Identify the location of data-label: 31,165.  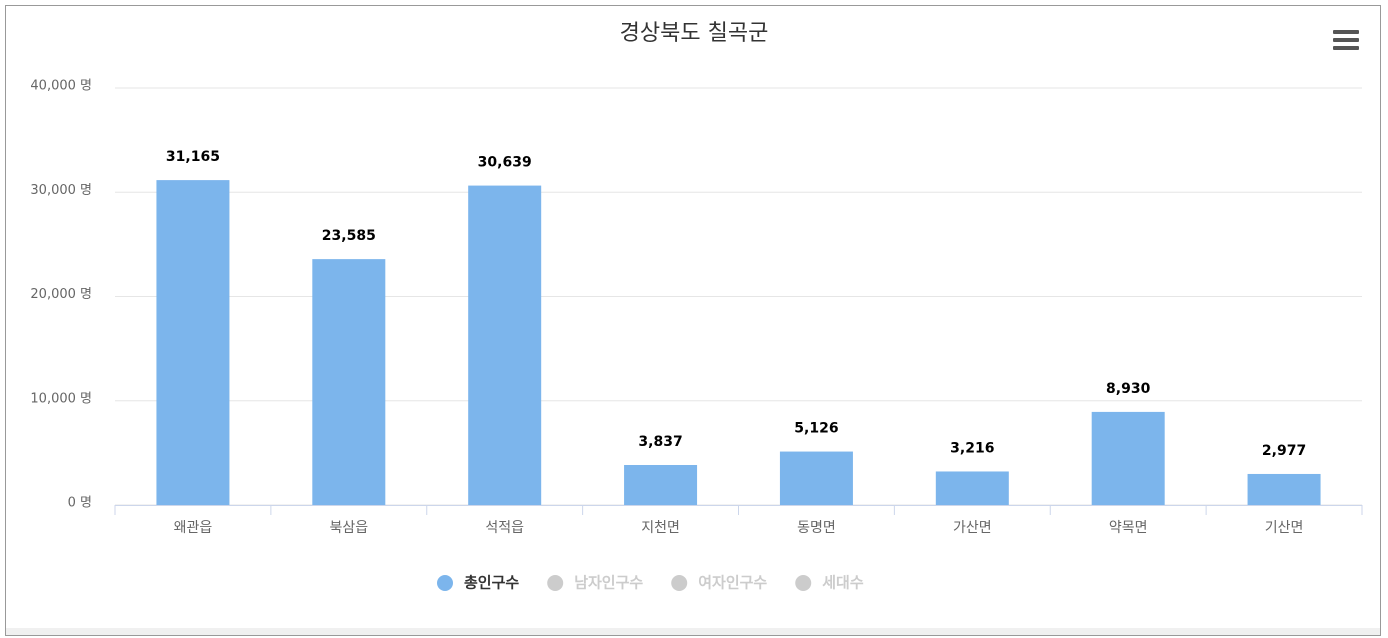
(193, 157).